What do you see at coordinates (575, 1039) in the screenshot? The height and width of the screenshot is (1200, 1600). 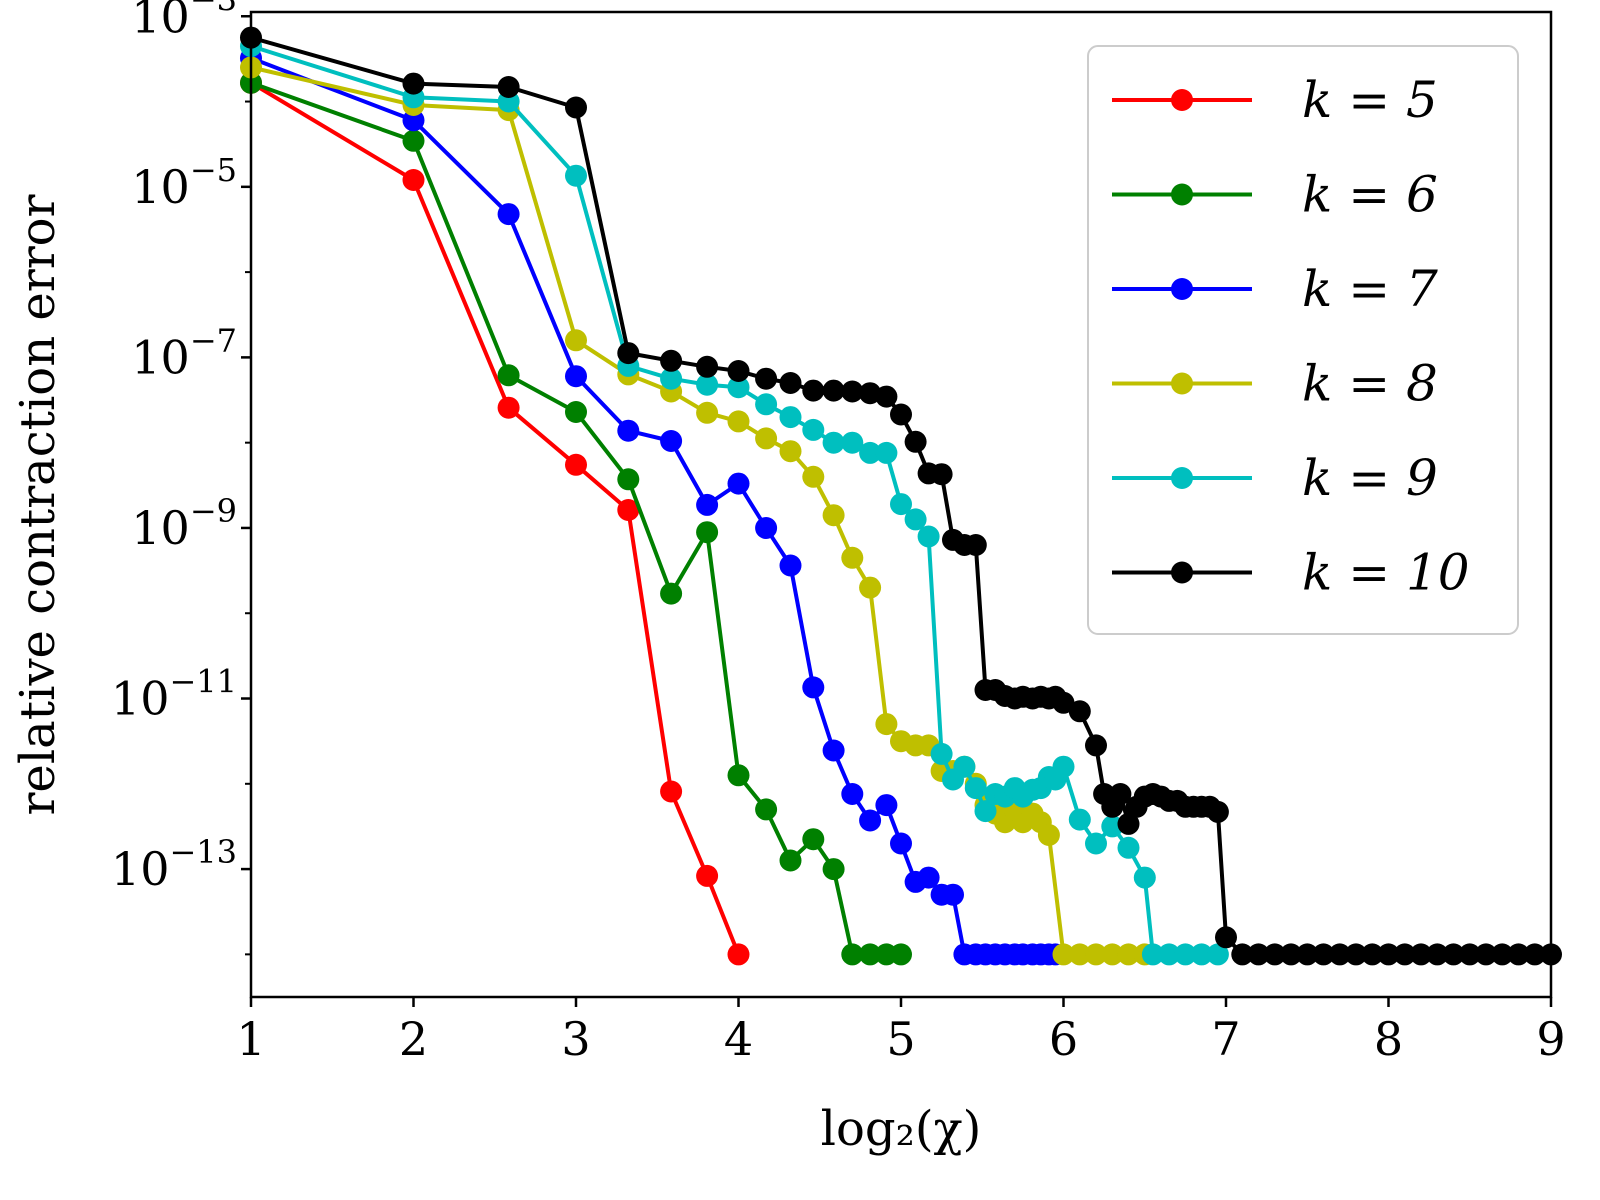 I see `x-tick-label: 3` at bounding box center [575, 1039].